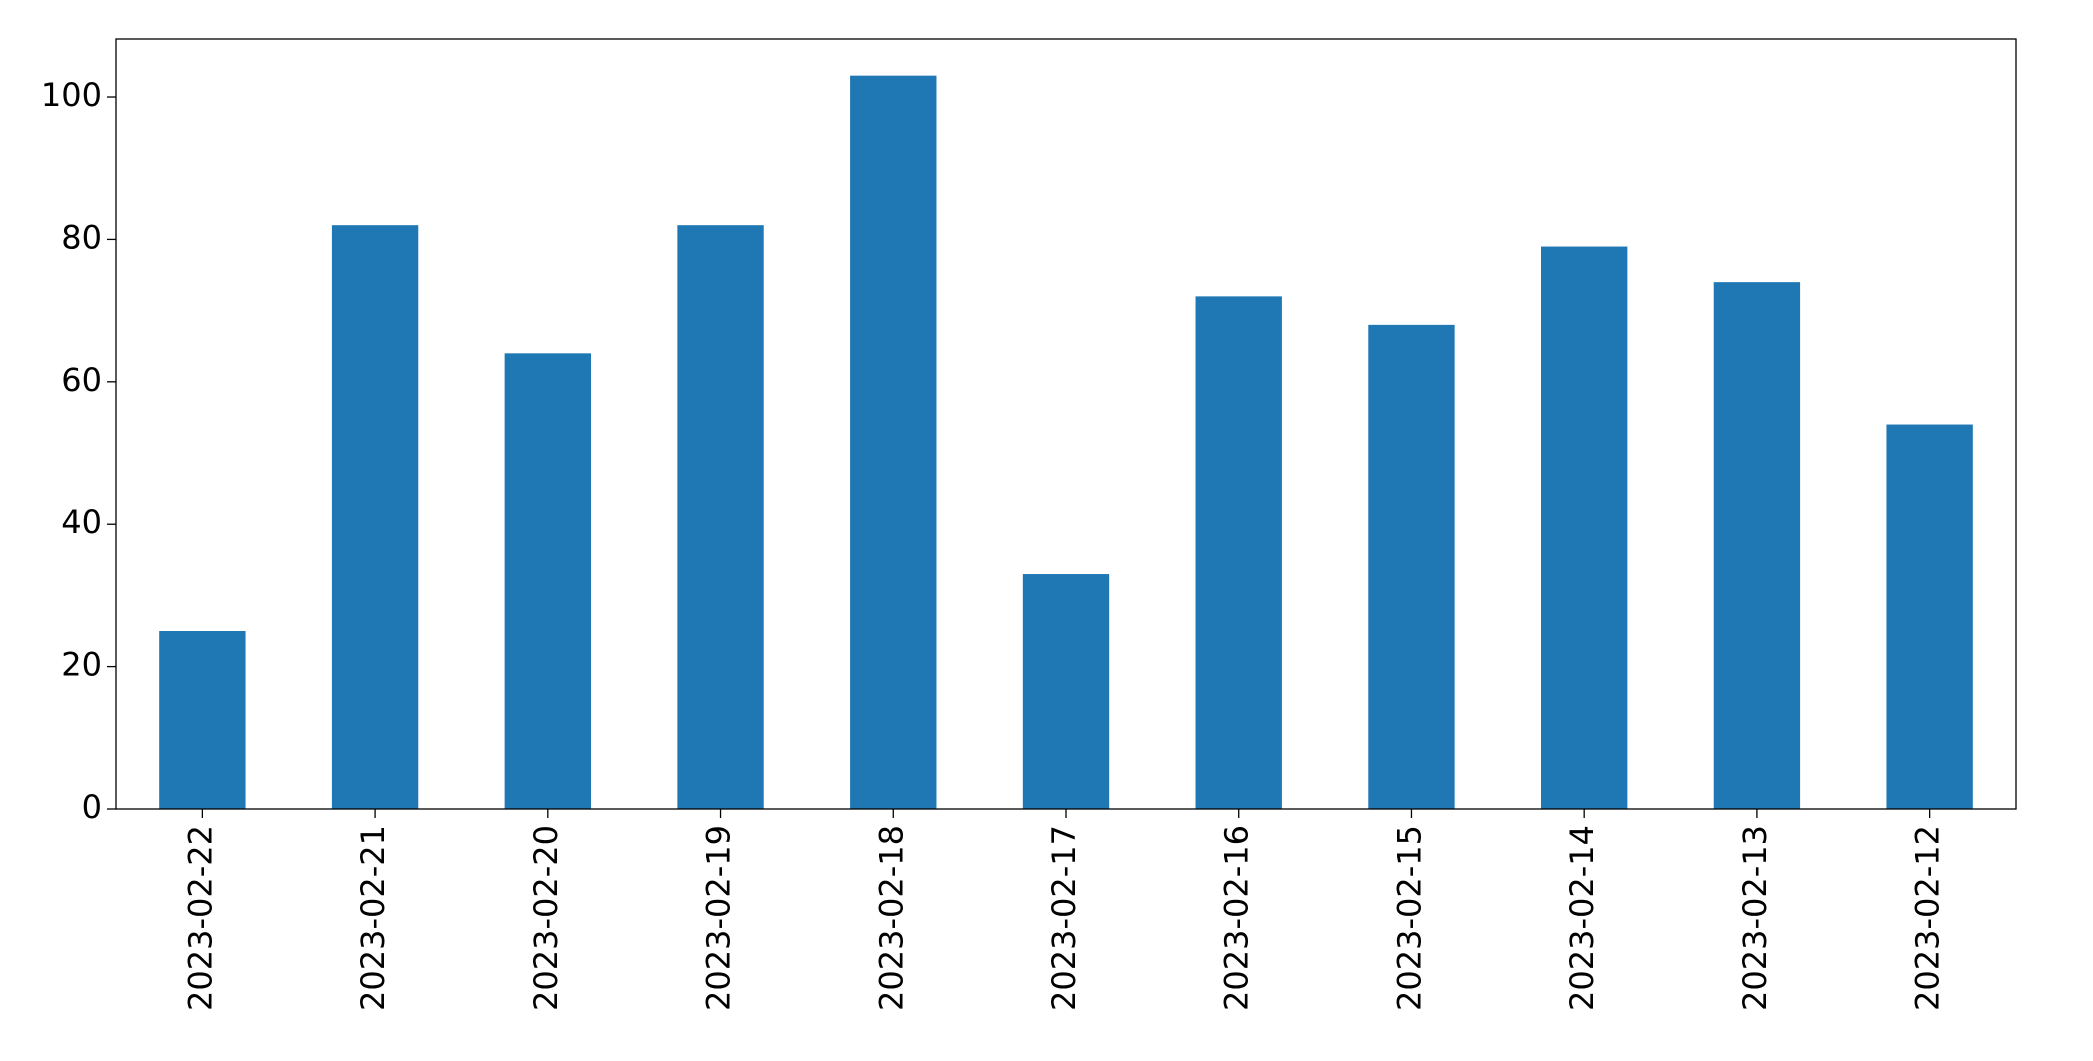  Describe the element at coordinates (719, 918) in the screenshot. I see `x-tick-label: 2023-02-19` at that location.